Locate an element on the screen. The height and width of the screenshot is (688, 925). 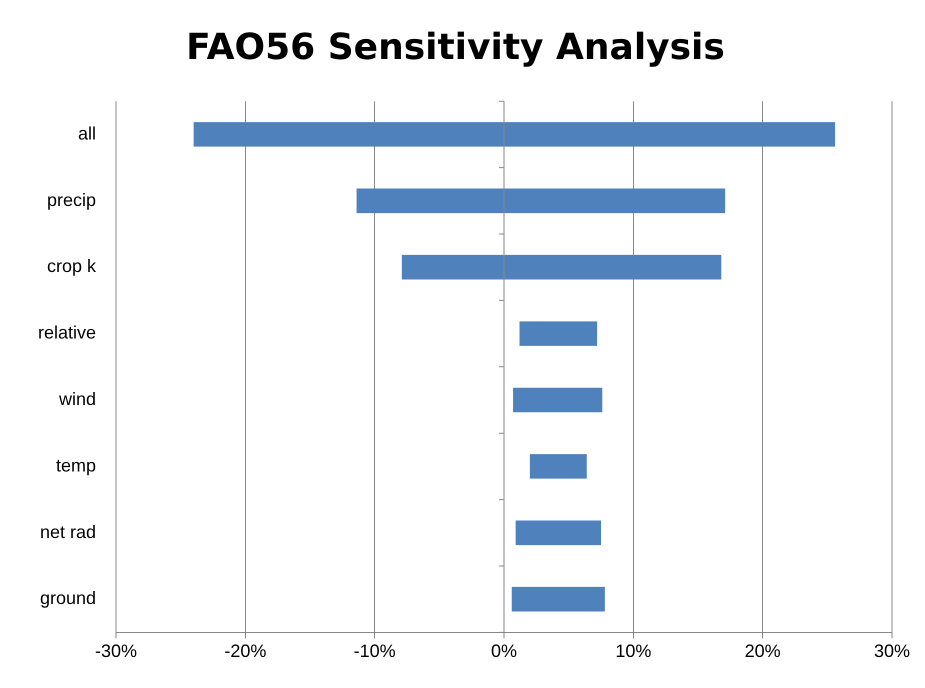
x-tick-label: -20% is located at coordinates (245, 651).